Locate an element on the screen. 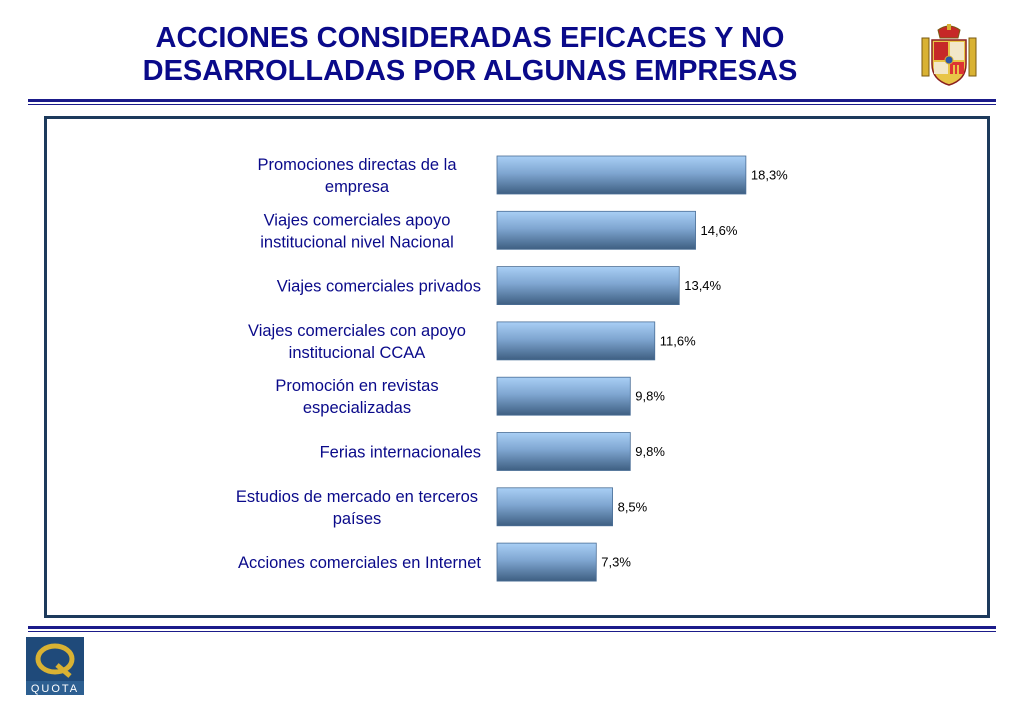 The image size is (1023, 708). category-label: Promociones directas de la empresa is located at coordinates (357, 176).